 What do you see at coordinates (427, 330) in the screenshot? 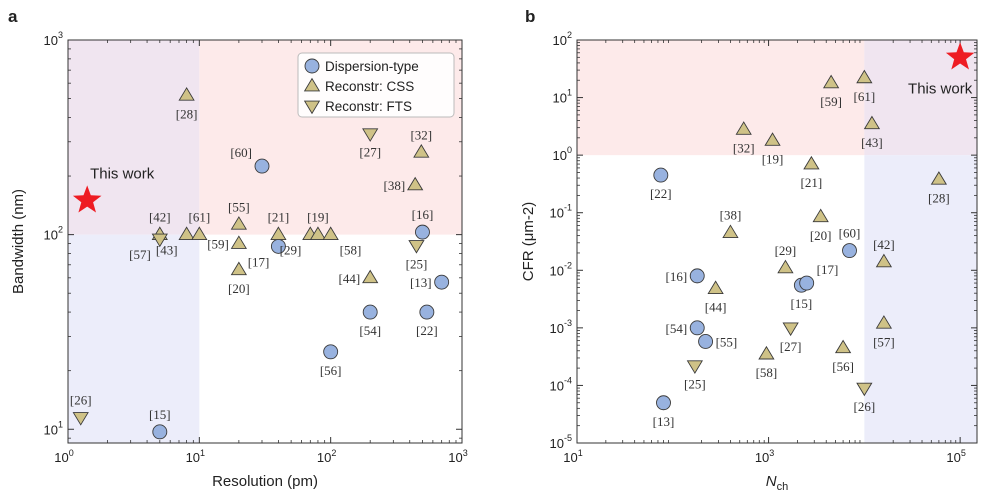
I see `point-ref-label: [22]` at bounding box center [427, 330].